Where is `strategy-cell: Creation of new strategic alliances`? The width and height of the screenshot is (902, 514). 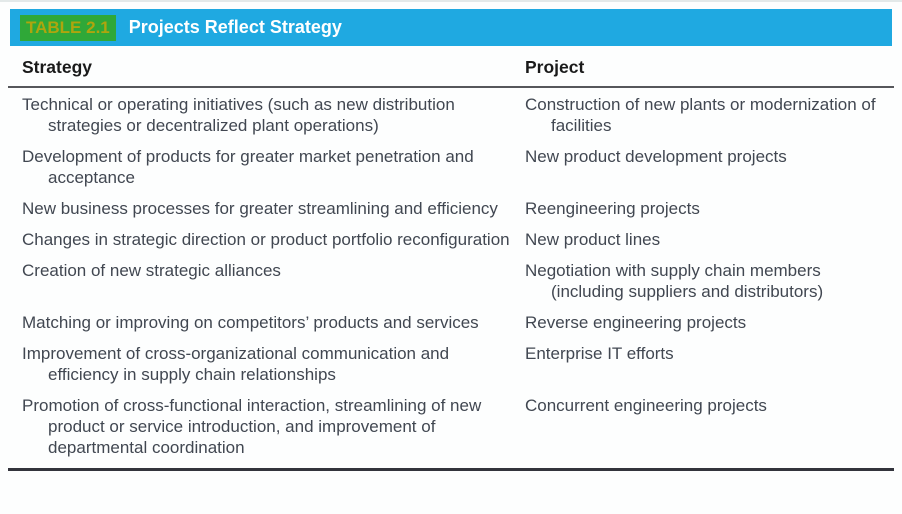 strategy-cell: Creation of new strategic alliances is located at coordinates (151, 270).